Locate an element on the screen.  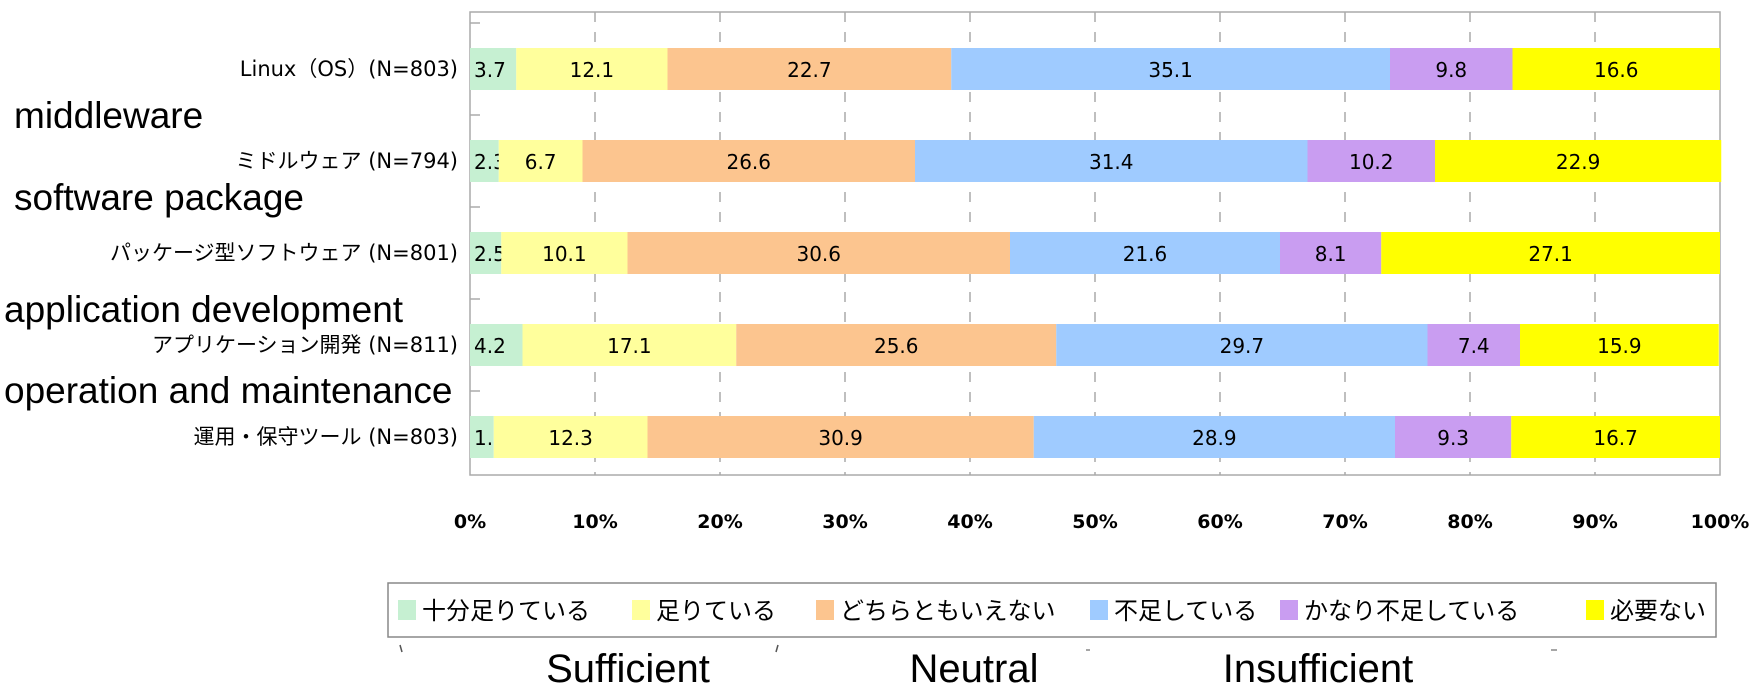
data-label: 12.3 is located at coordinates (570, 438).